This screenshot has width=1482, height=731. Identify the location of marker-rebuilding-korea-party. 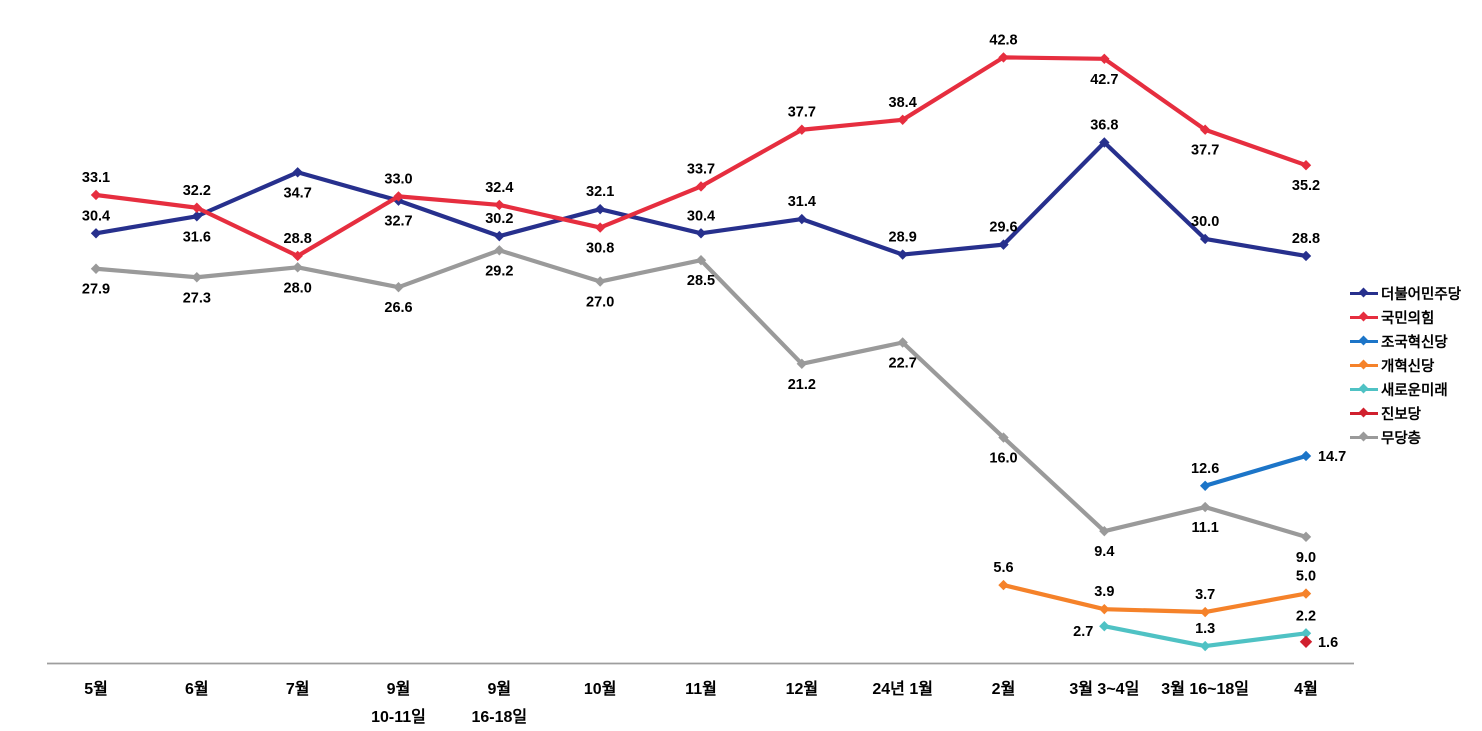
(1306, 456).